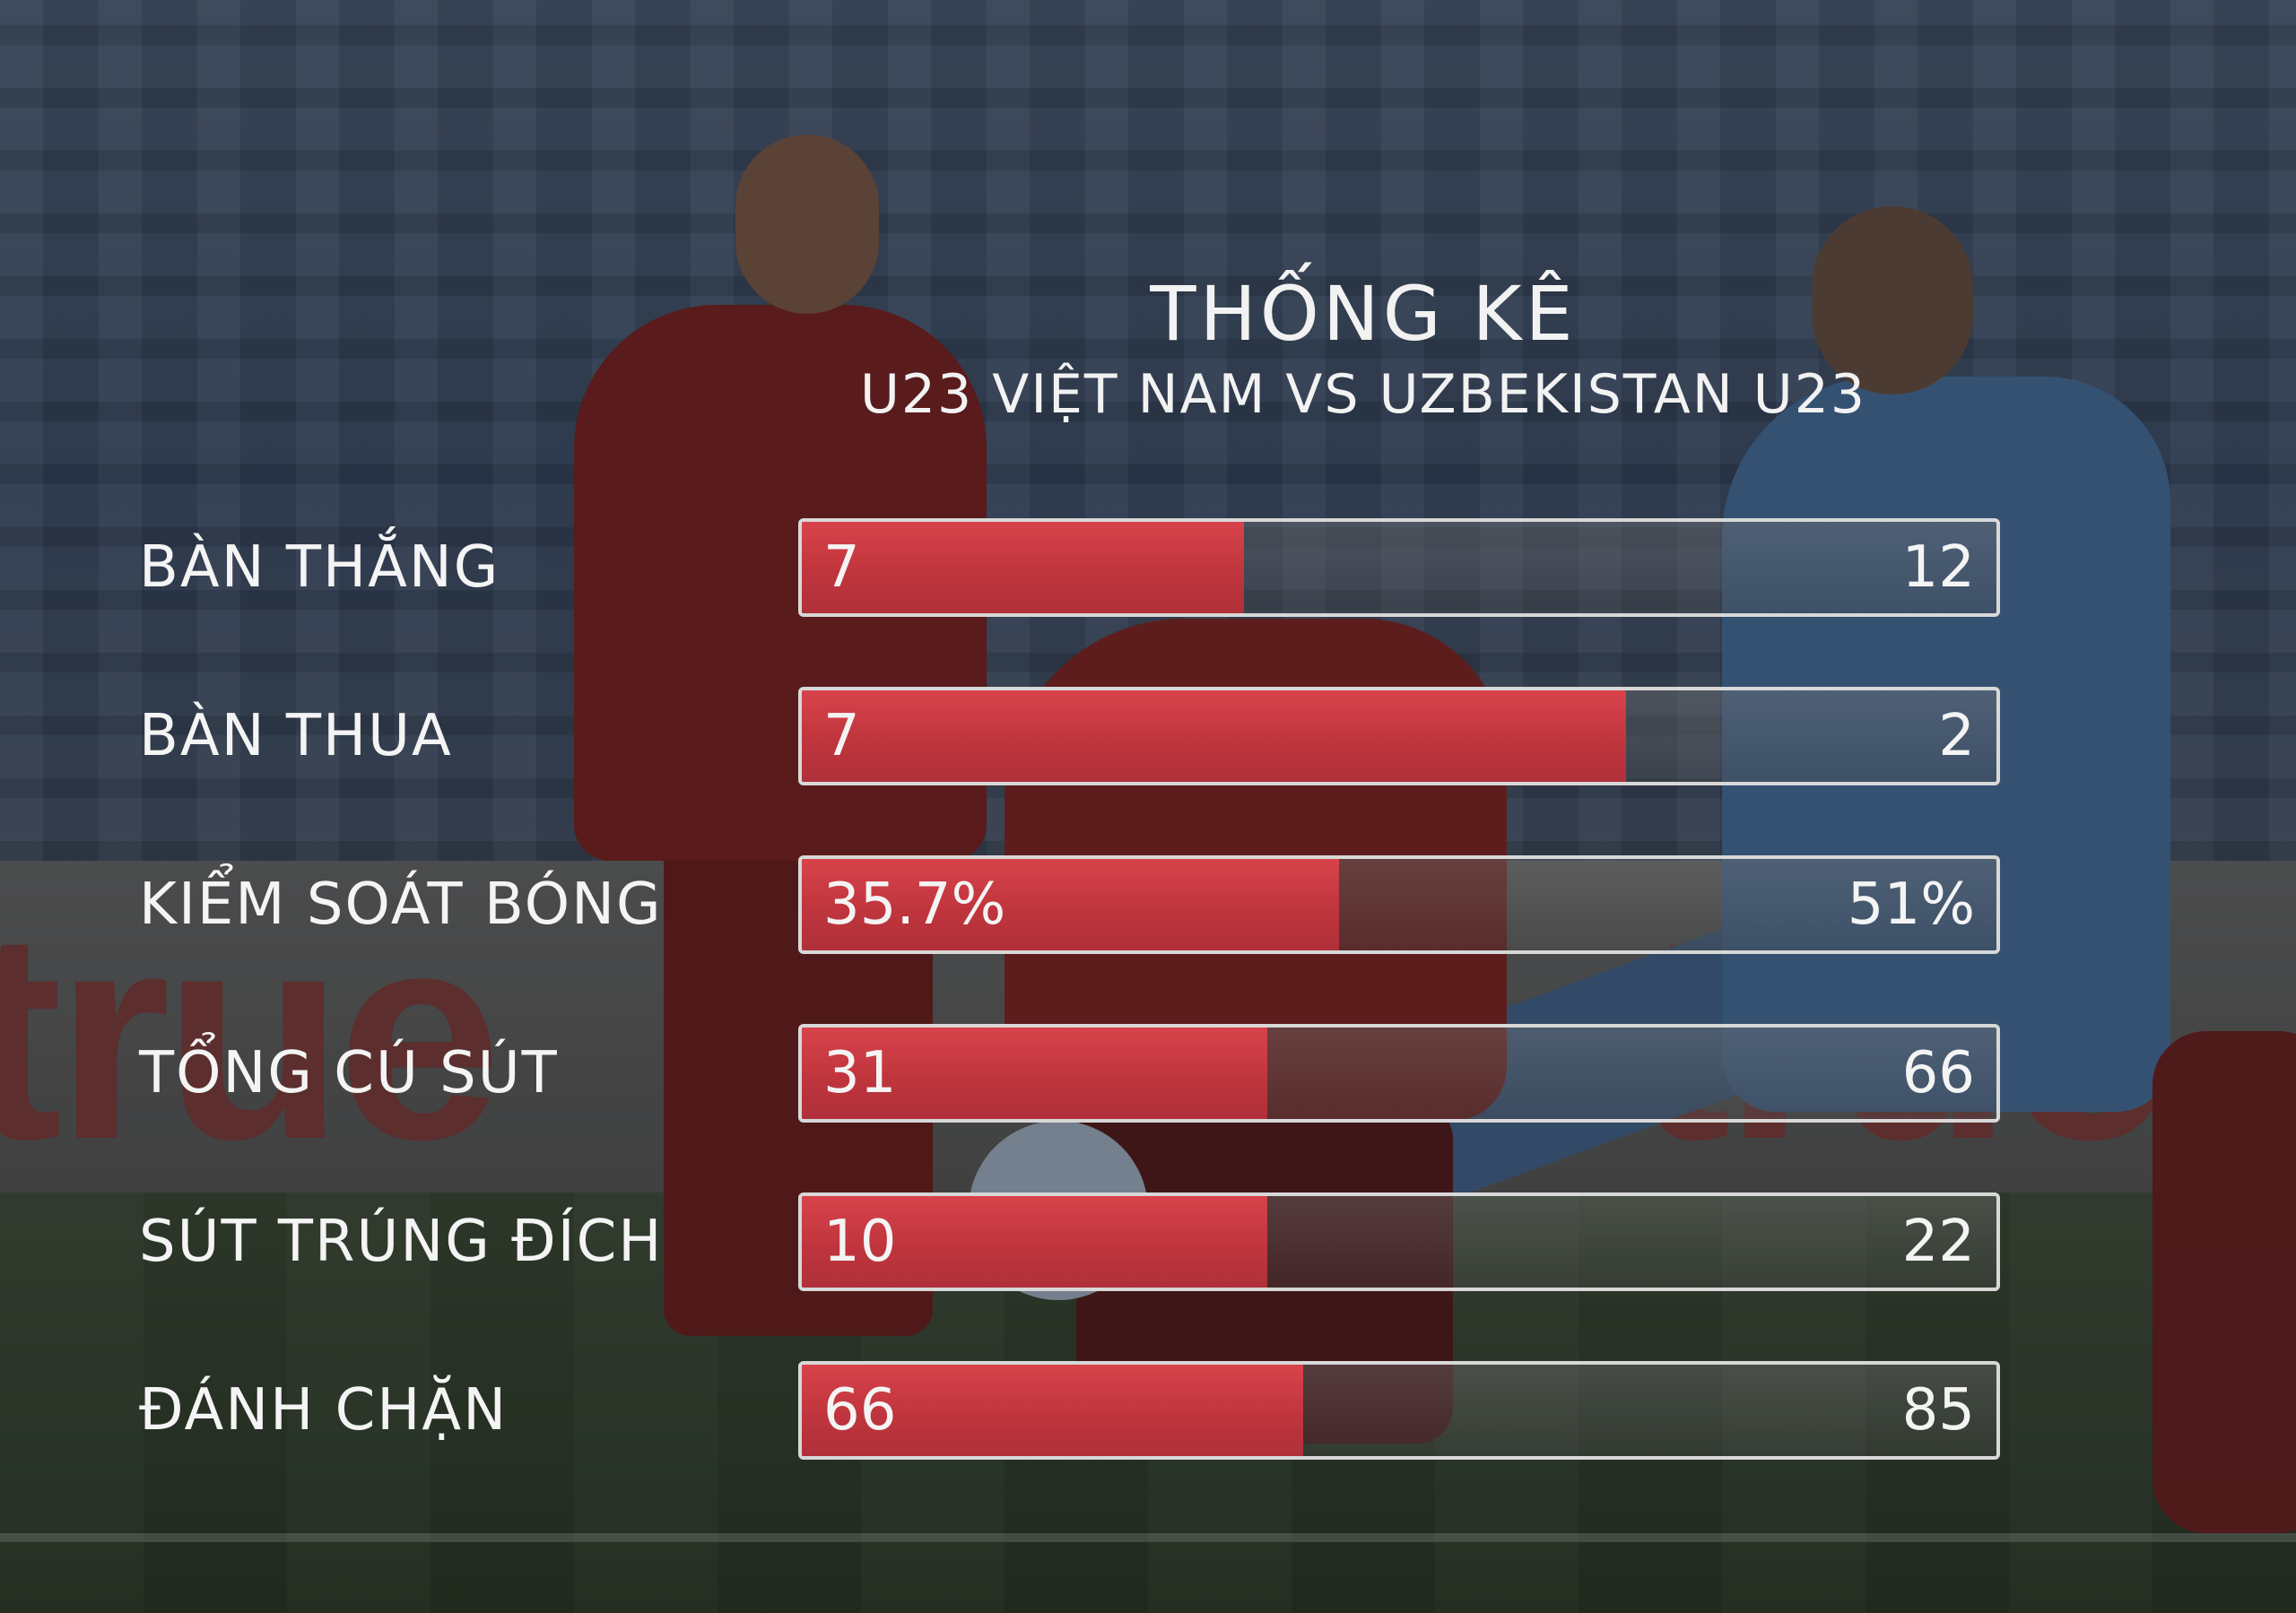 The width and height of the screenshot is (2296, 1613). Describe the element at coordinates (807, 224) in the screenshot. I see `player-red-left-head` at that location.